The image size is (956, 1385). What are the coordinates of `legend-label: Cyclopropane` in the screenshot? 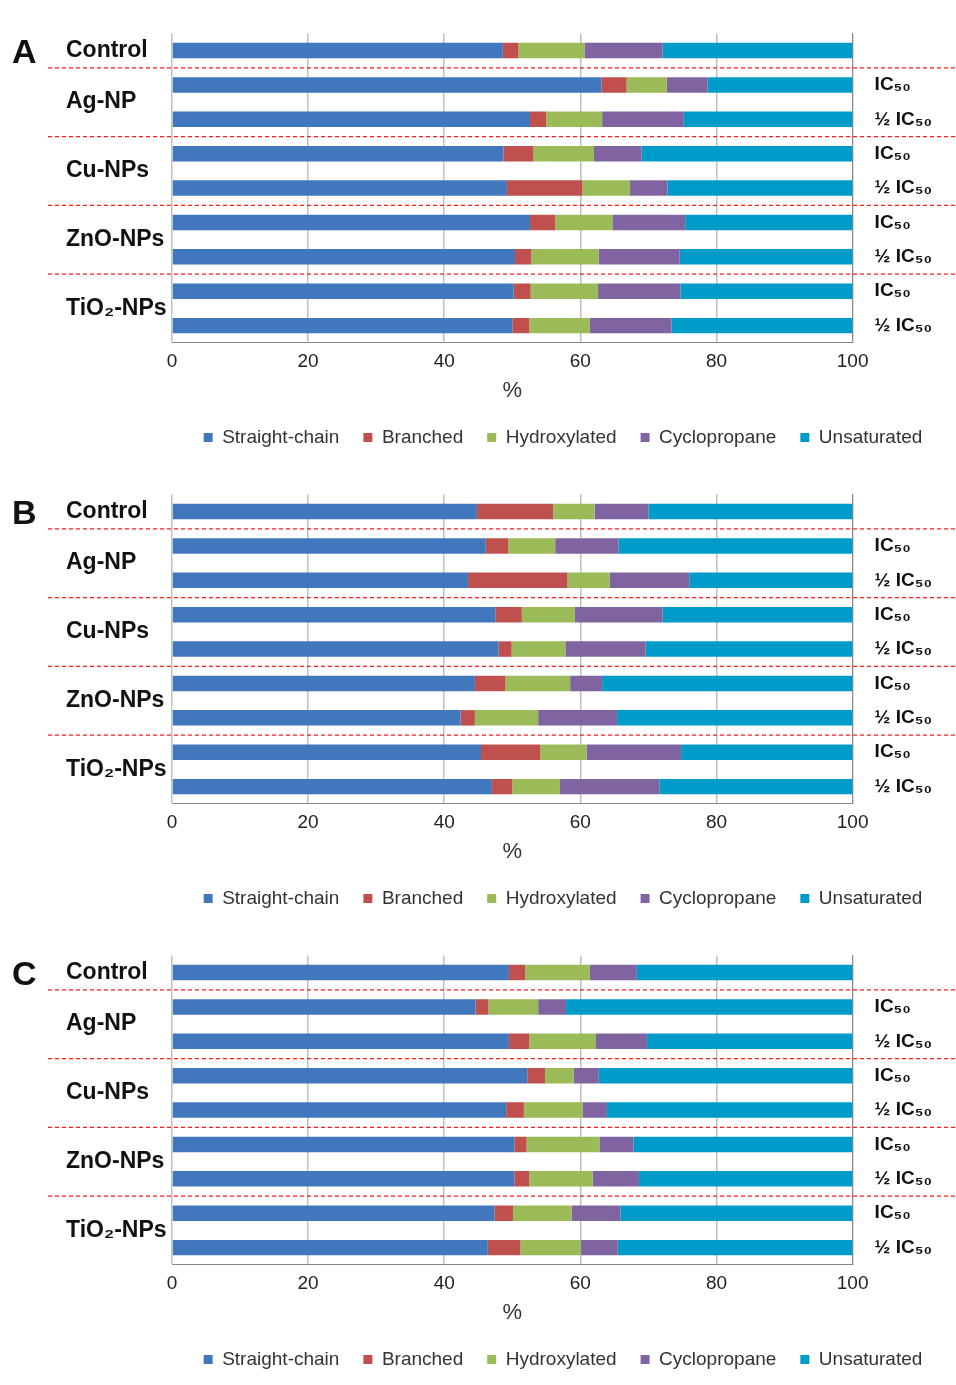 It's located at (718, 897).